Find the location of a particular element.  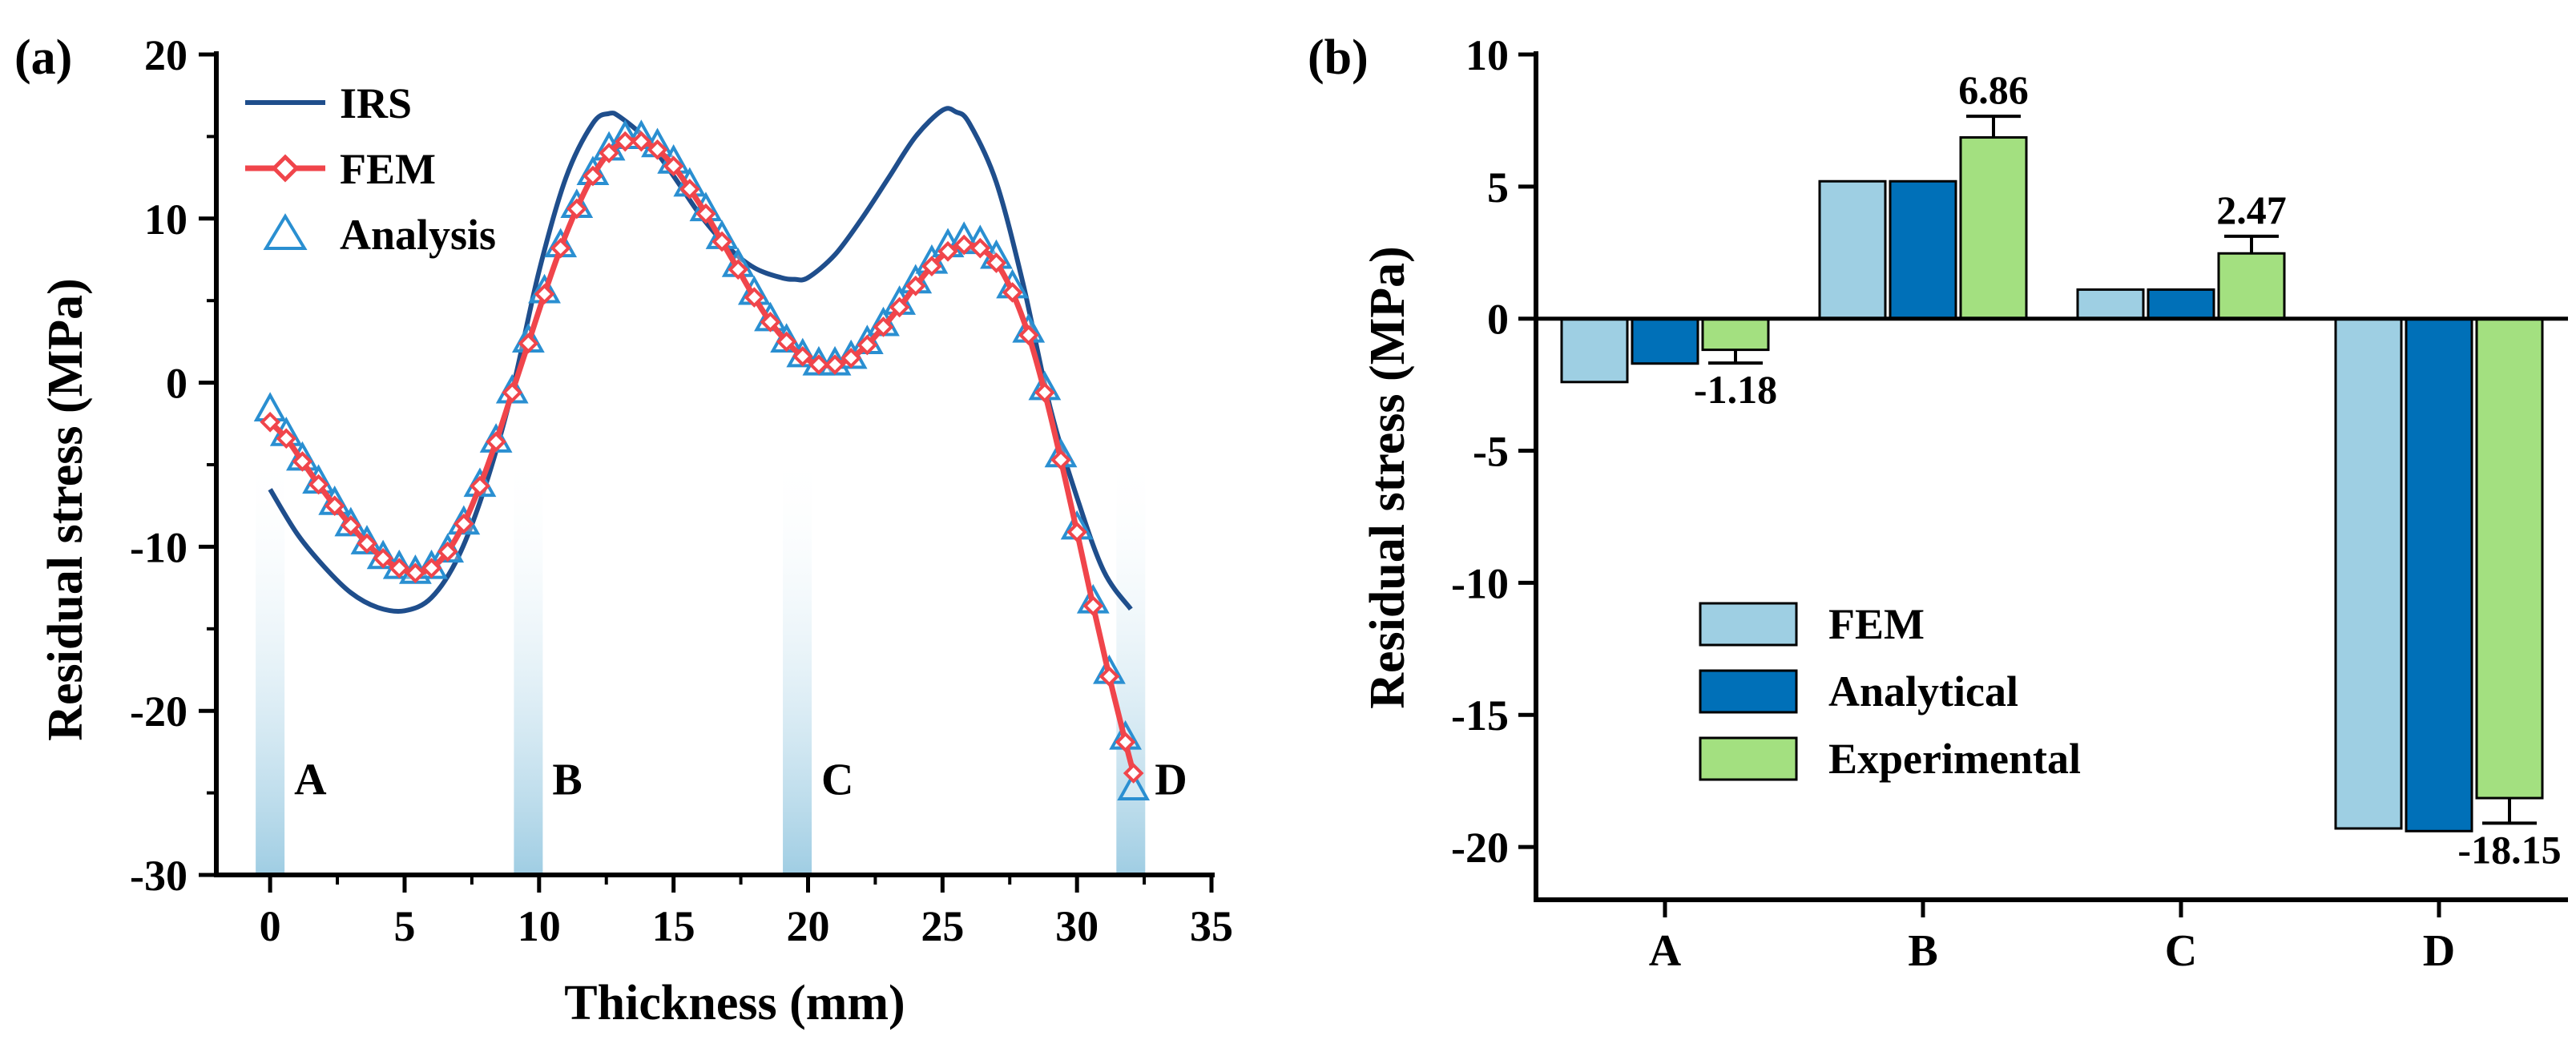

legend-swatch-analytical is located at coordinates (1748, 691).